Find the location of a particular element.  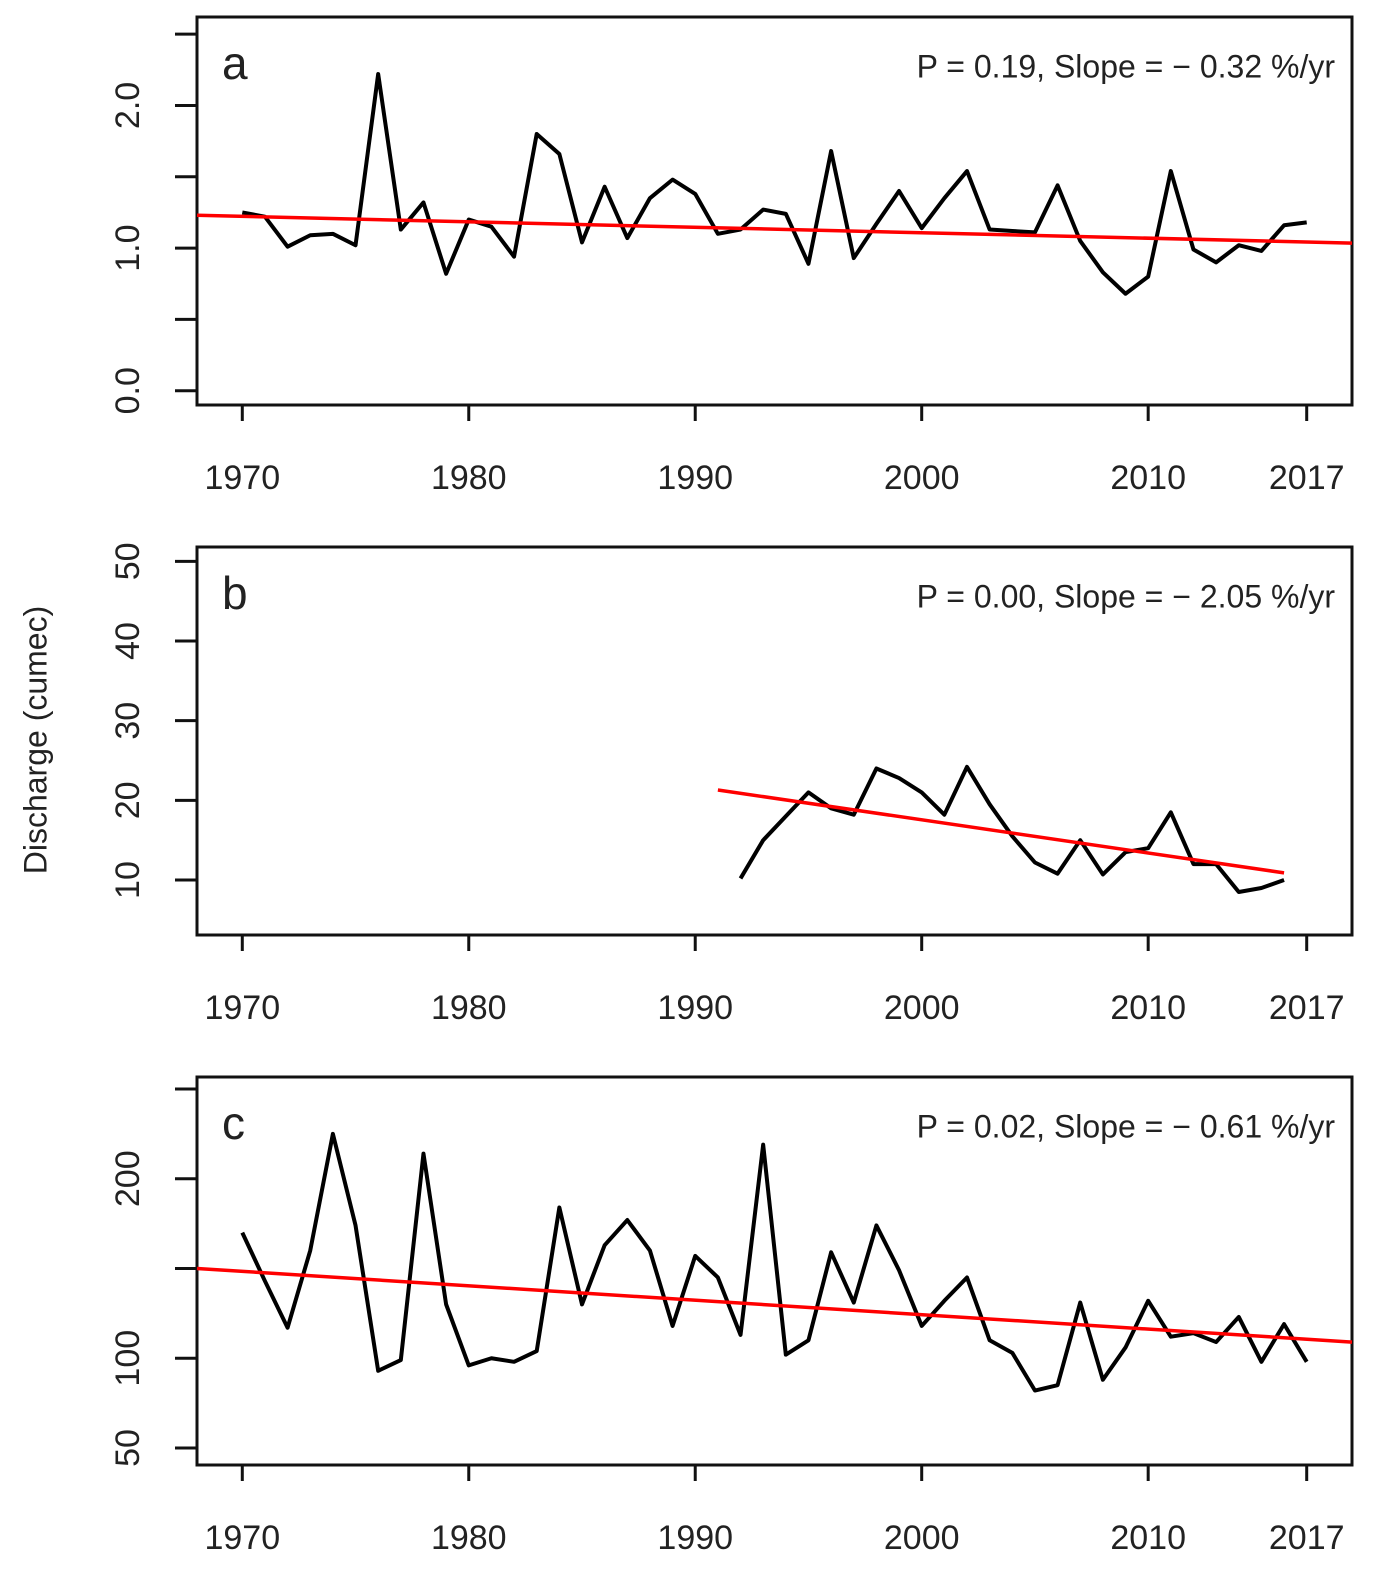

annotation: P = 0.19, Slope = − 0.32 %/yr is located at coordinates (1126, 66).